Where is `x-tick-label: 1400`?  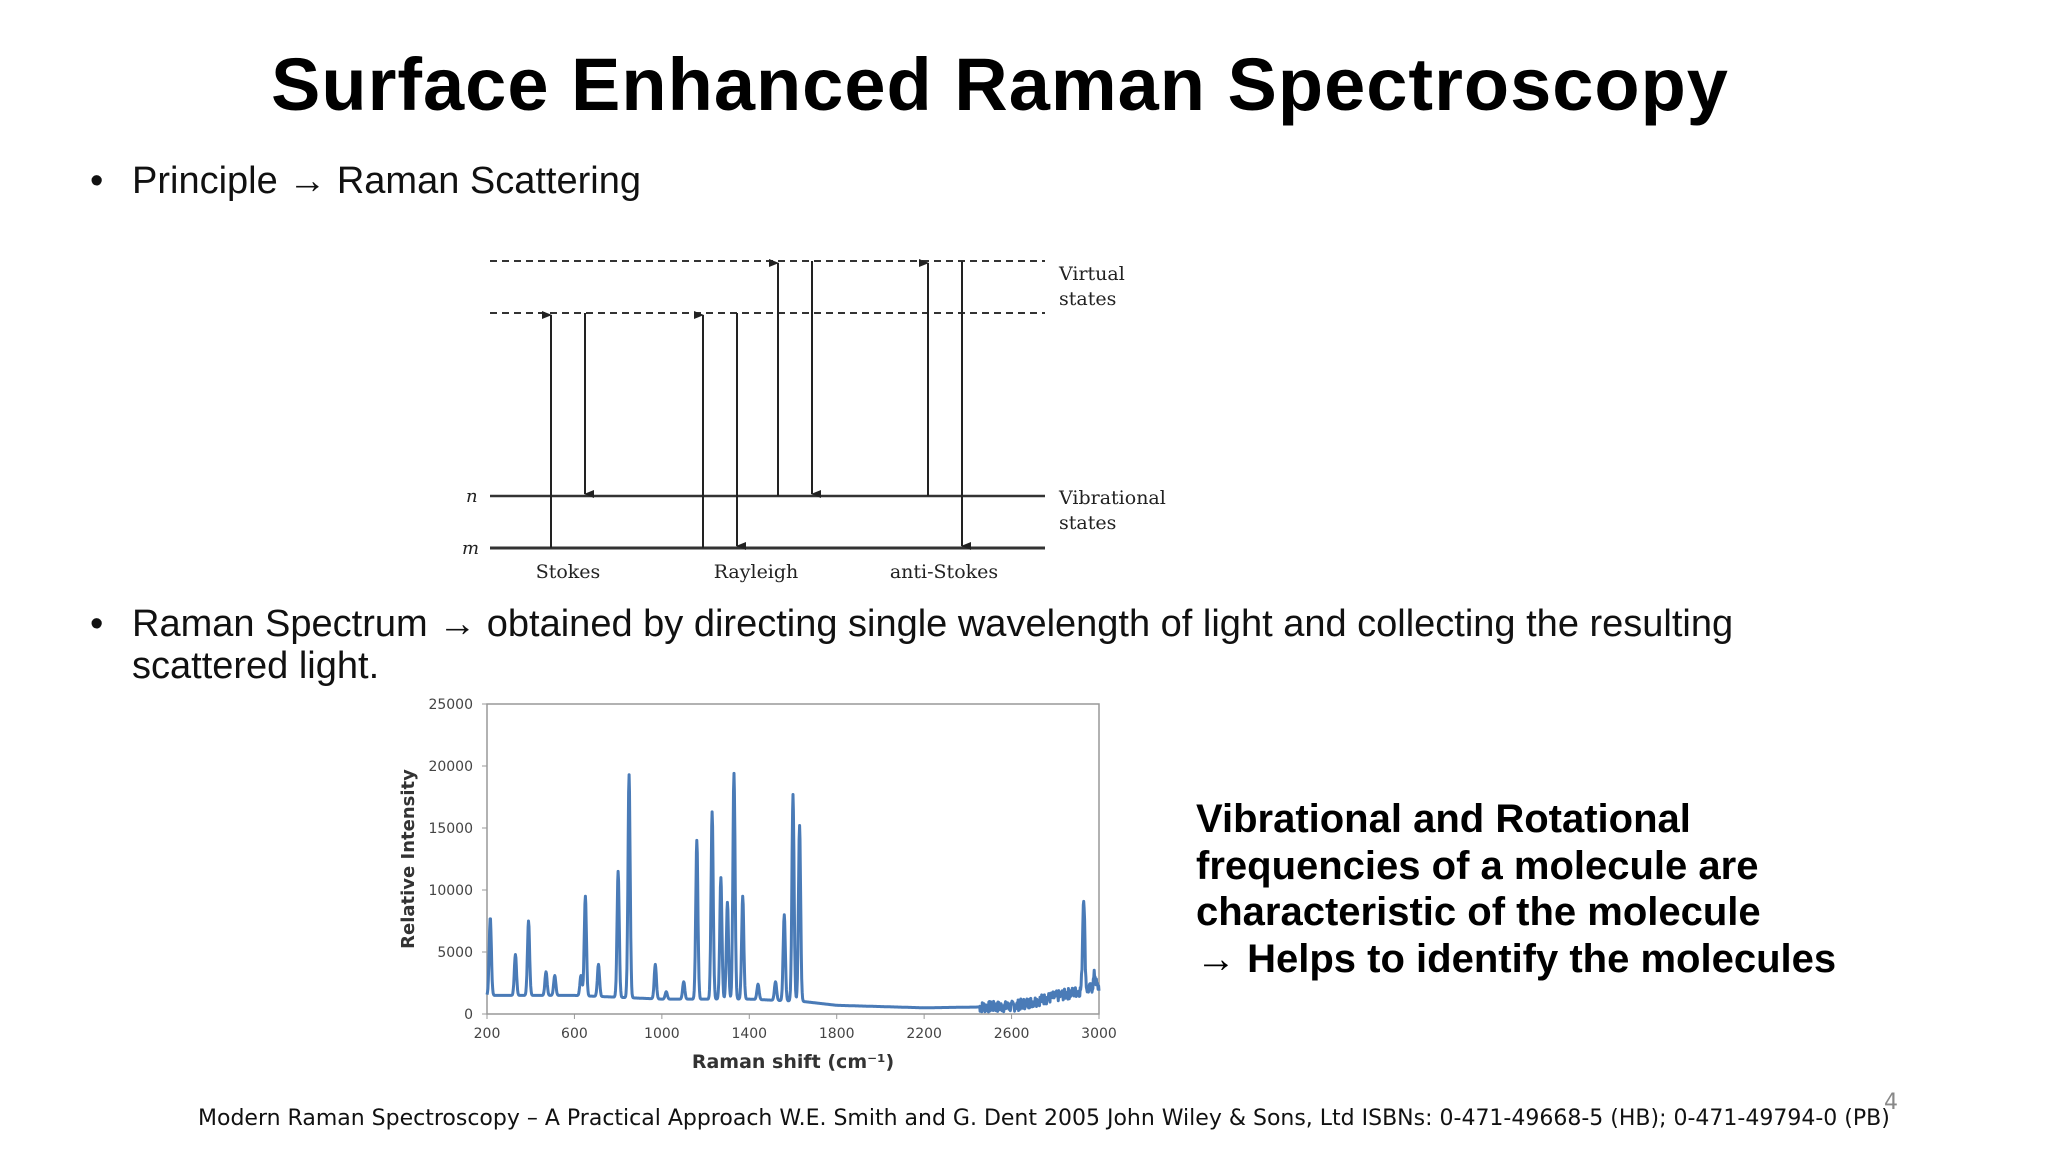 x-tick-label: 1400 is located at coordinates (749, 1034).